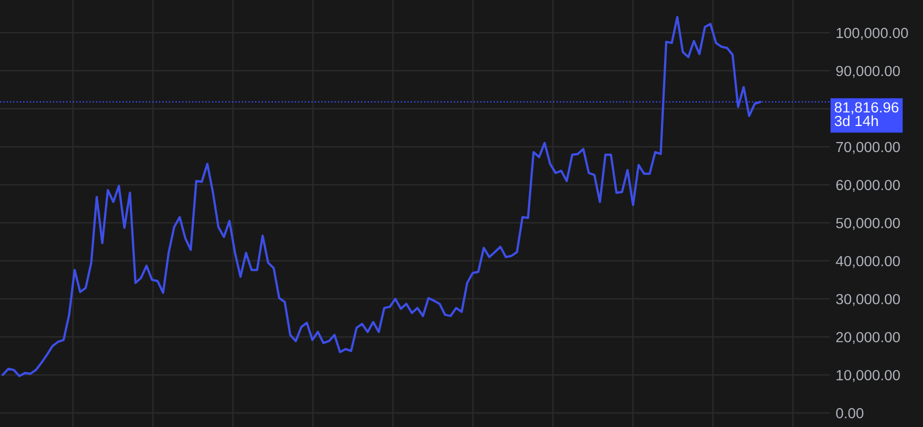  What do you see at coordinates (868, 72) in the screenshot?
I see `y-tick-label: 90,000.00` at bounding box center [868, 72].